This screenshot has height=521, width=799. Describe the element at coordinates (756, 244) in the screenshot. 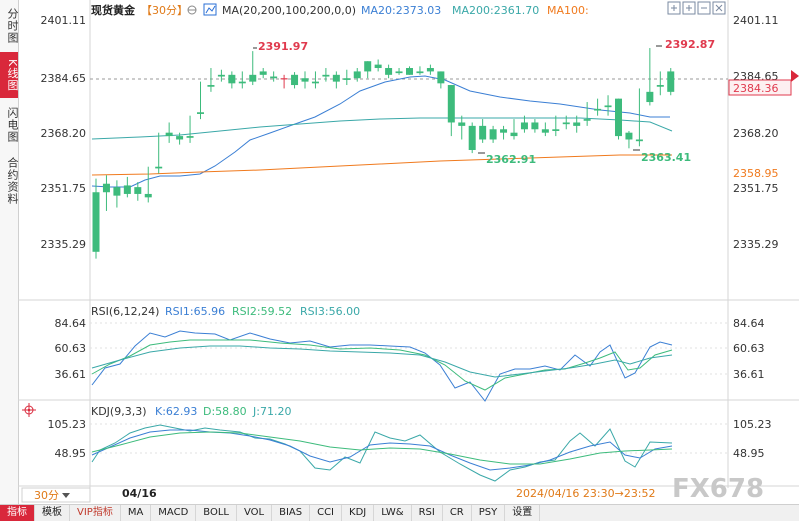

I see `price-tick-right: 2335.29` at that location.